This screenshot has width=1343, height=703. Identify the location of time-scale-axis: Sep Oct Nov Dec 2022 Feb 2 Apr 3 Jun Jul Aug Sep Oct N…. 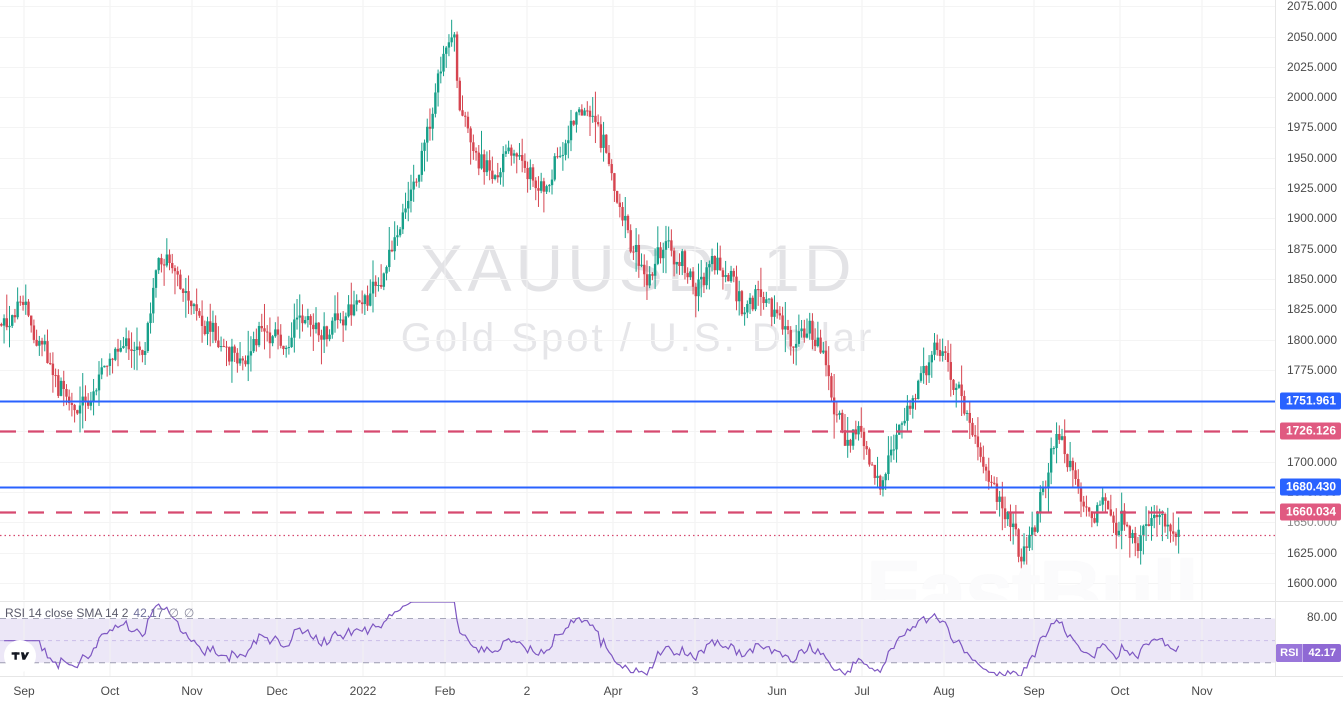
(671, 689).